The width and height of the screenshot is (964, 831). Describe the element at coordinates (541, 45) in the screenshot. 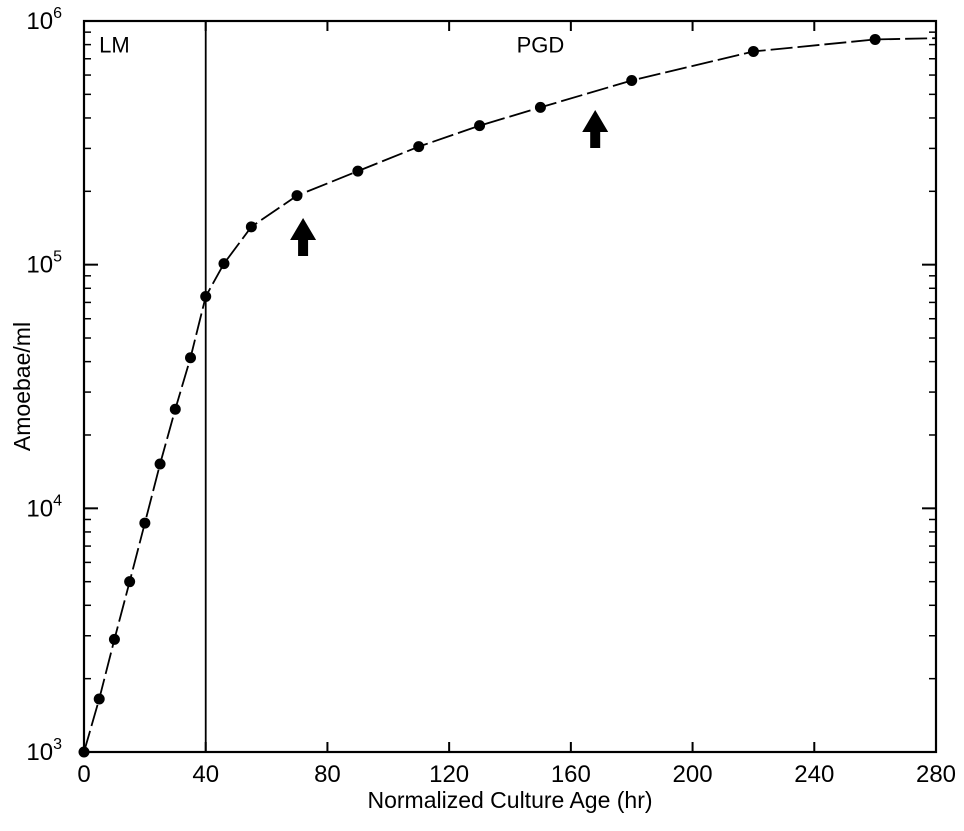

I see `region-label-pgd: PGD` at that location.